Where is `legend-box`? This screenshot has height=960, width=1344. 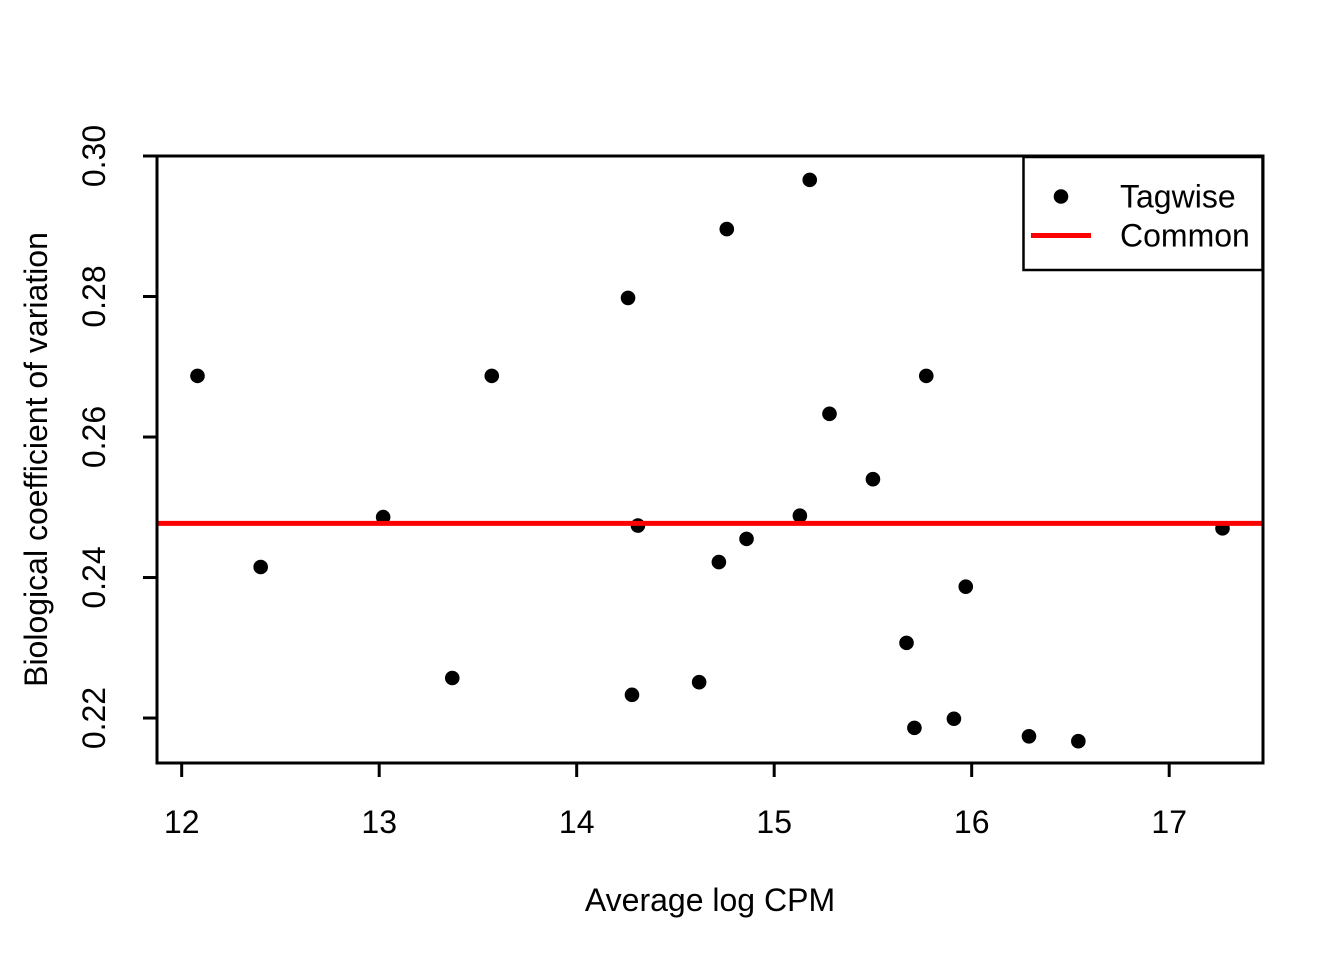
legend-box is located at coordinates (1143, 213).